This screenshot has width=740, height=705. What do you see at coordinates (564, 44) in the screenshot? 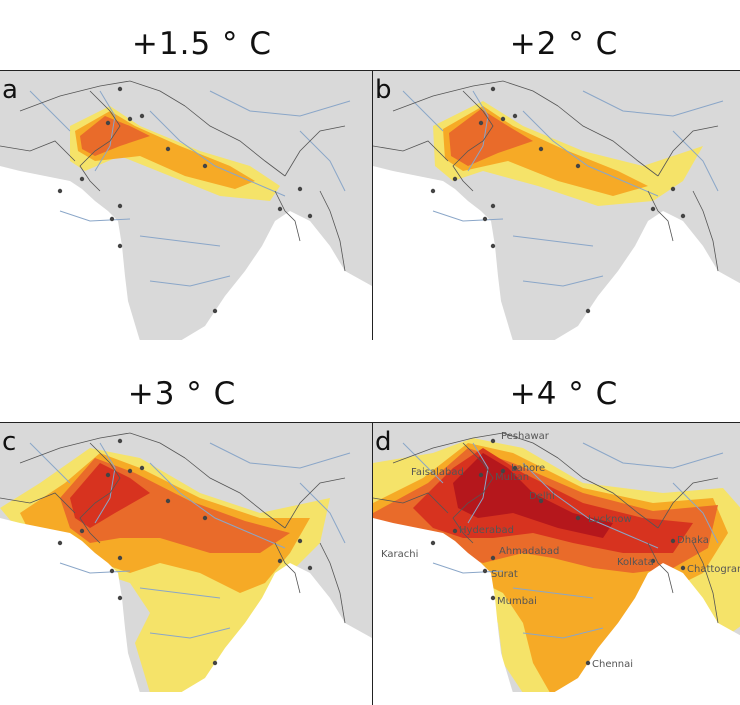
I see `panel-title-b: +2 ° C` at bounding box center [564, 44].